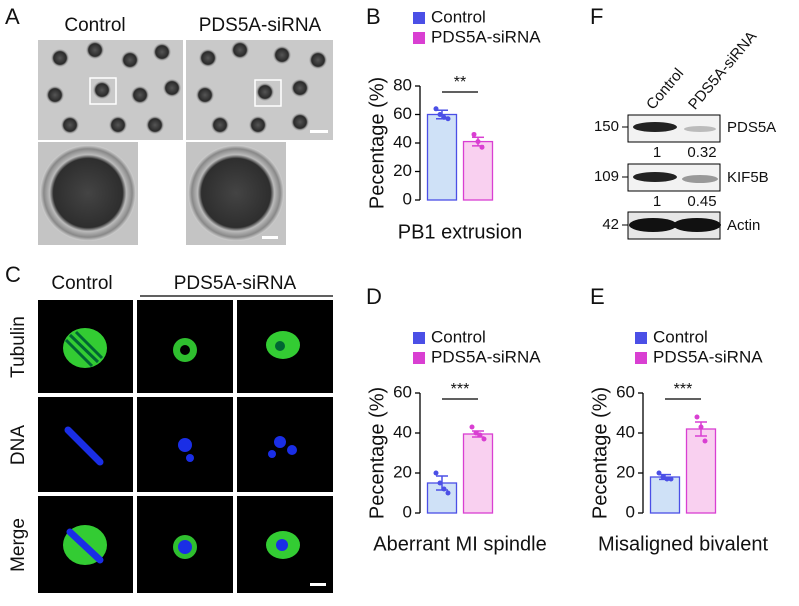  What do you see at coordinates (18, 445) in the screenshot?
I see `row-label: DNA` at bounding box center [18, 445].